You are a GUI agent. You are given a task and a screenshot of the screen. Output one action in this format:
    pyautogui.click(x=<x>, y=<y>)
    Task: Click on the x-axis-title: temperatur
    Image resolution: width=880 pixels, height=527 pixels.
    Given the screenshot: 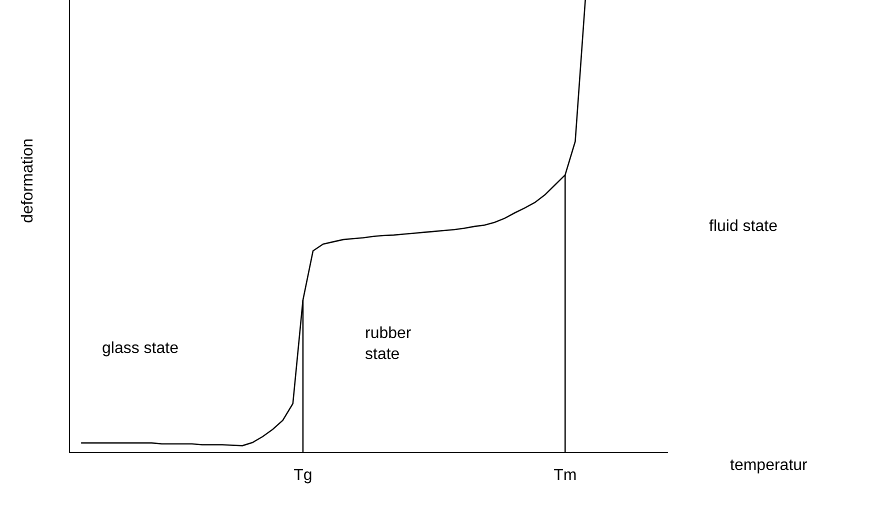 What is the action you would take?
    pyautogui.click(x=769, y=465)
    